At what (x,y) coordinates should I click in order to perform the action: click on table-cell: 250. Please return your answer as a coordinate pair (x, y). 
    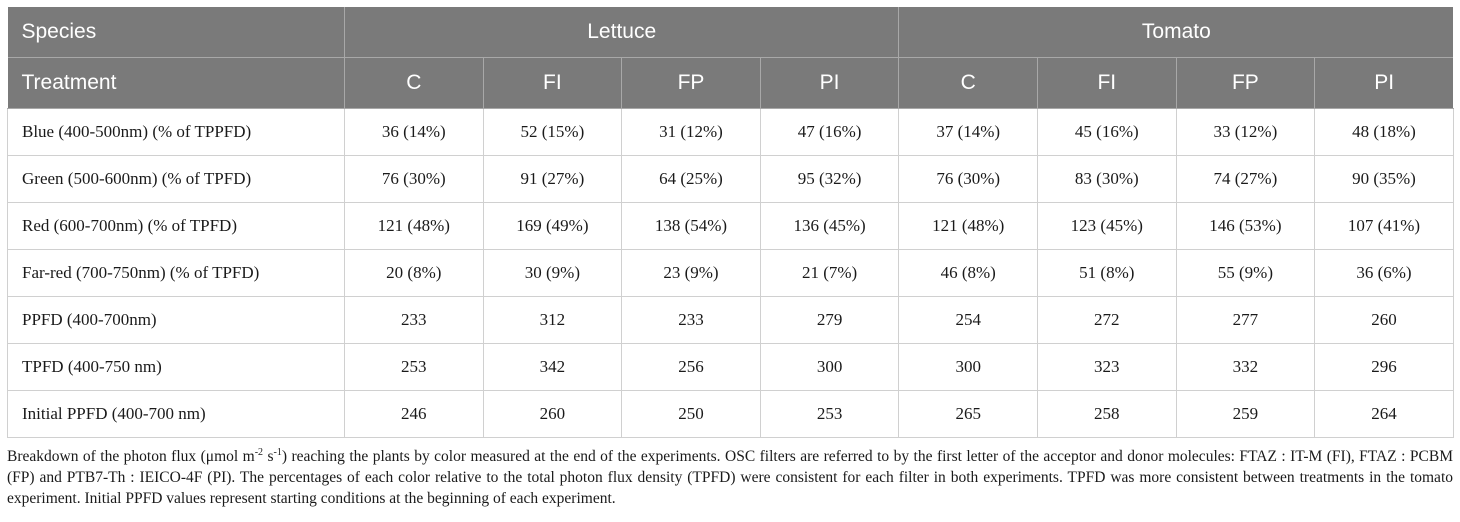
    Looking at the image, I should click on (691, 414).